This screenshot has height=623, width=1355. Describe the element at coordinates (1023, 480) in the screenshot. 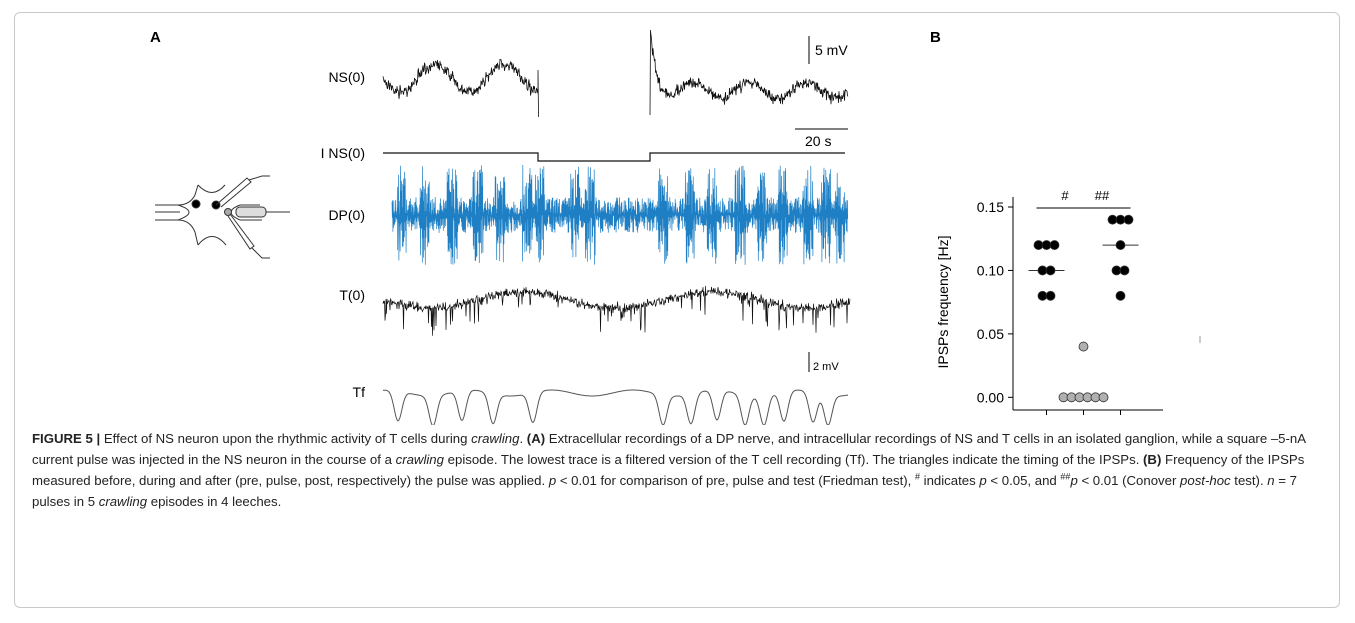

I see `caption-text: < 0.05, and` at that location.